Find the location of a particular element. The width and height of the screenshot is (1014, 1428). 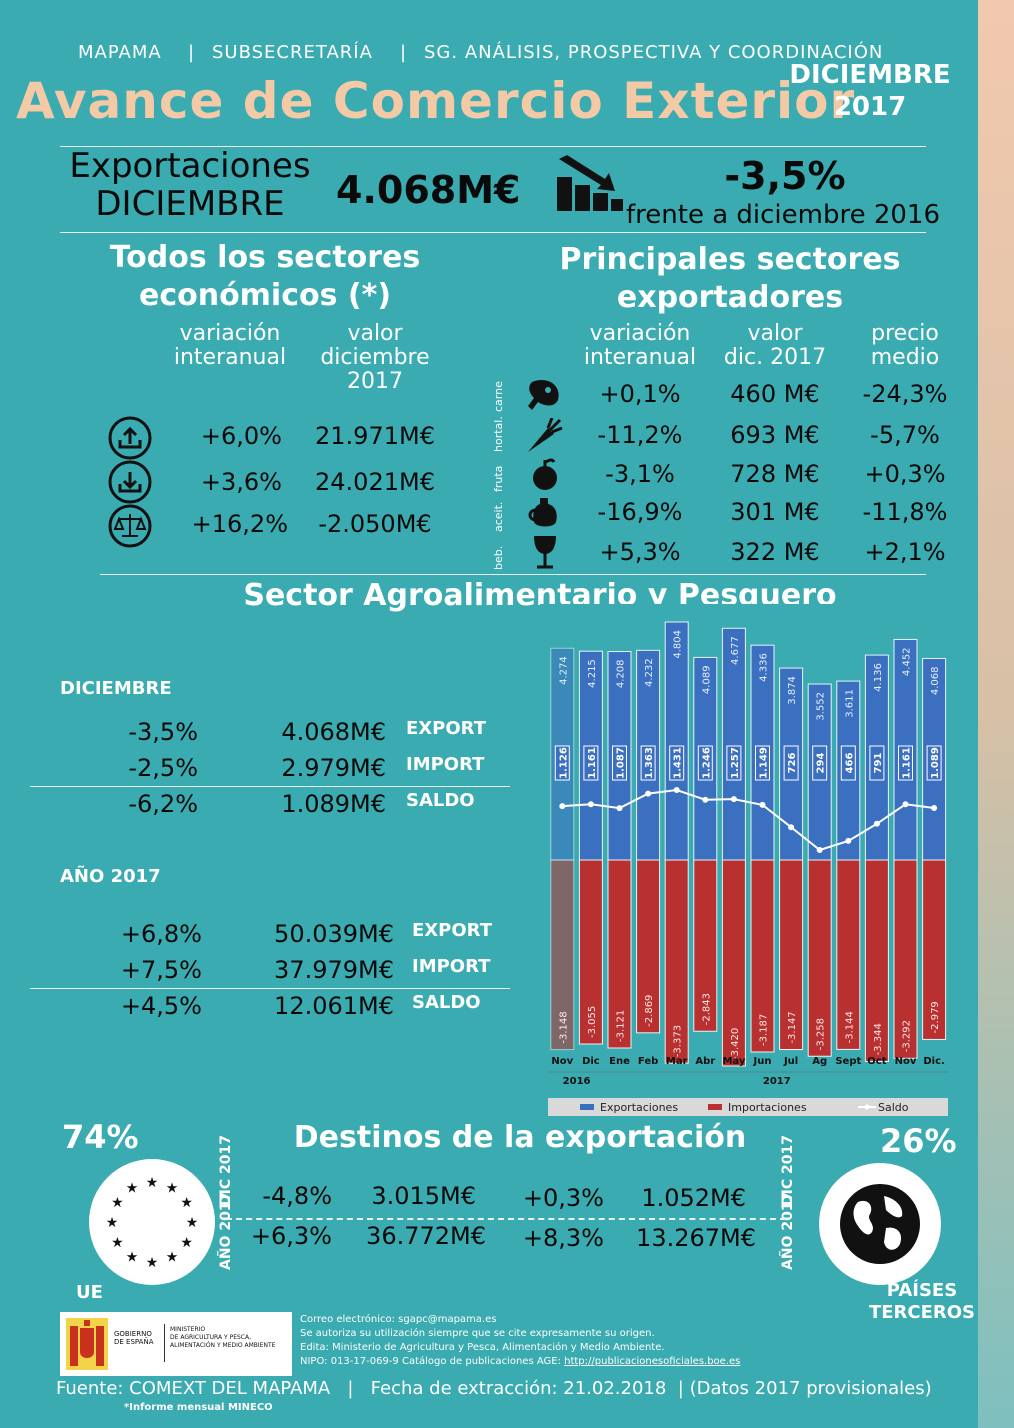

saldo-value-label: 294 is located at coordinates (821, 763).